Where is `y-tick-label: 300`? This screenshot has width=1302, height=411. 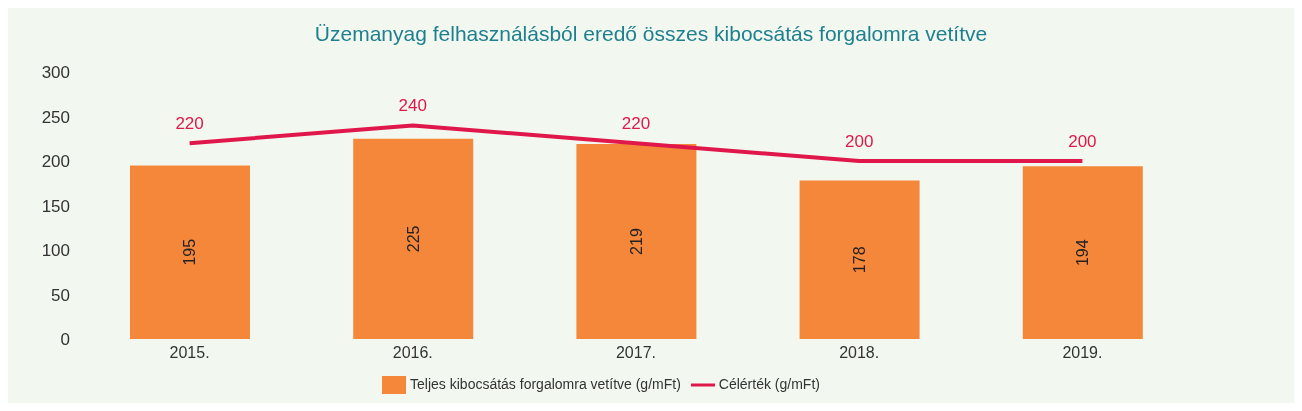 y-tick-label: 300 is located at coordinates (55, 73).